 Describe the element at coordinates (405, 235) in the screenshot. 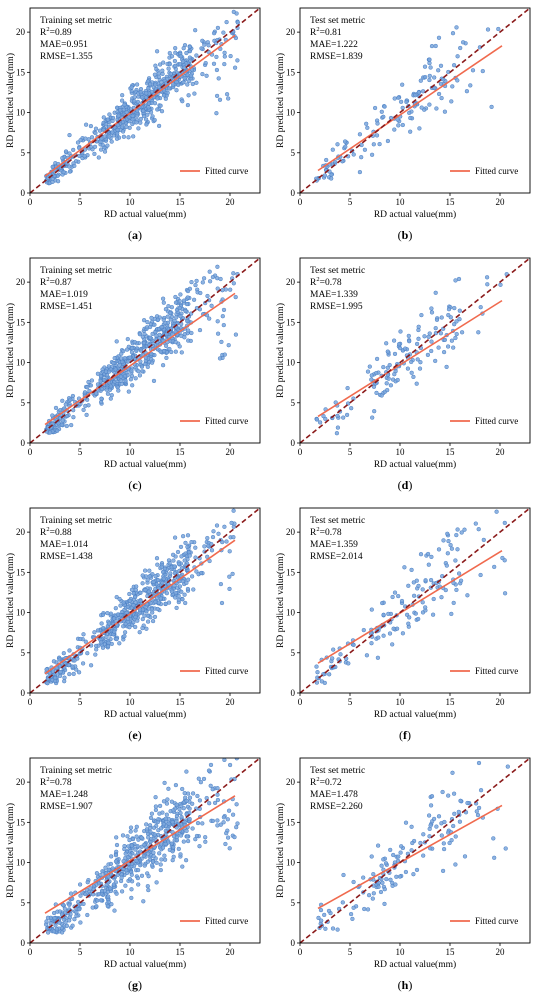

I see `panel-caption-letter: b` at that location.